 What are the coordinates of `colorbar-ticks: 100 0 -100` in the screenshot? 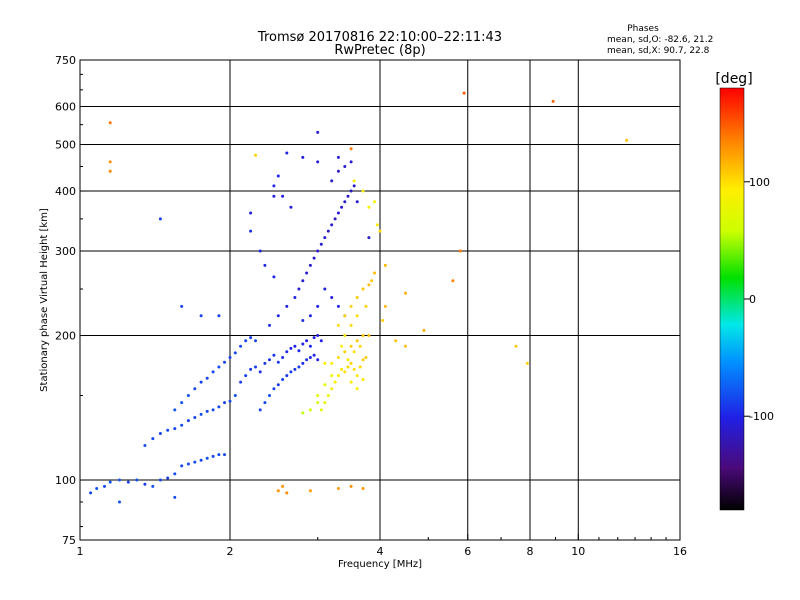 It's located at (759, 299).